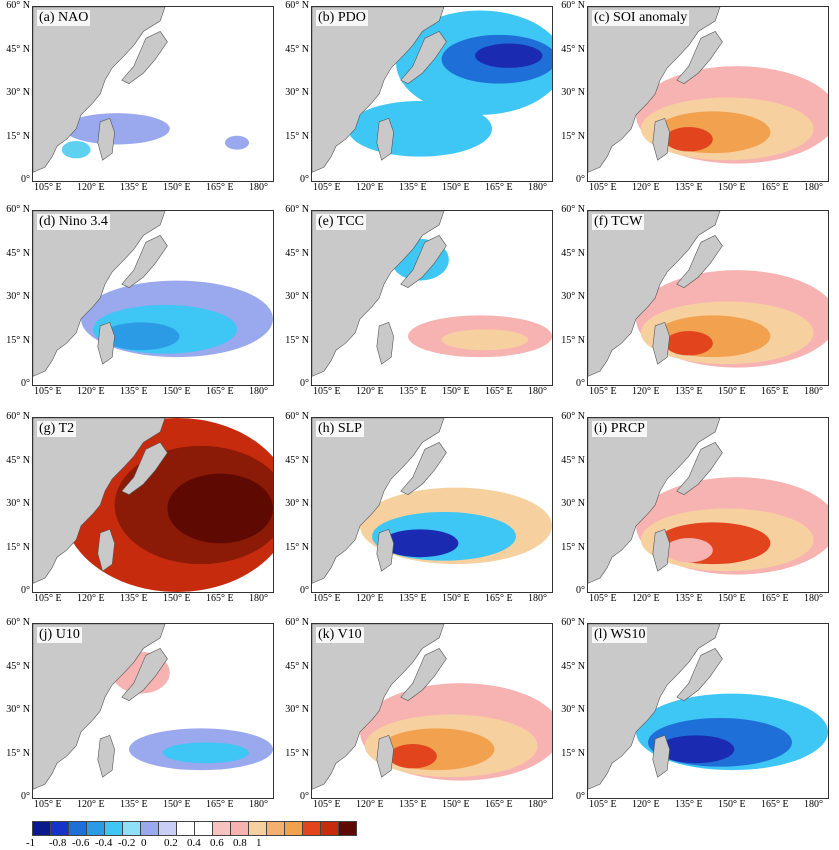 The width and height of the screenshot is (839, 850). Describe the element at coordinates (58, 843) in the screenshot. I see `colorbar-label: -0.8` at that location.